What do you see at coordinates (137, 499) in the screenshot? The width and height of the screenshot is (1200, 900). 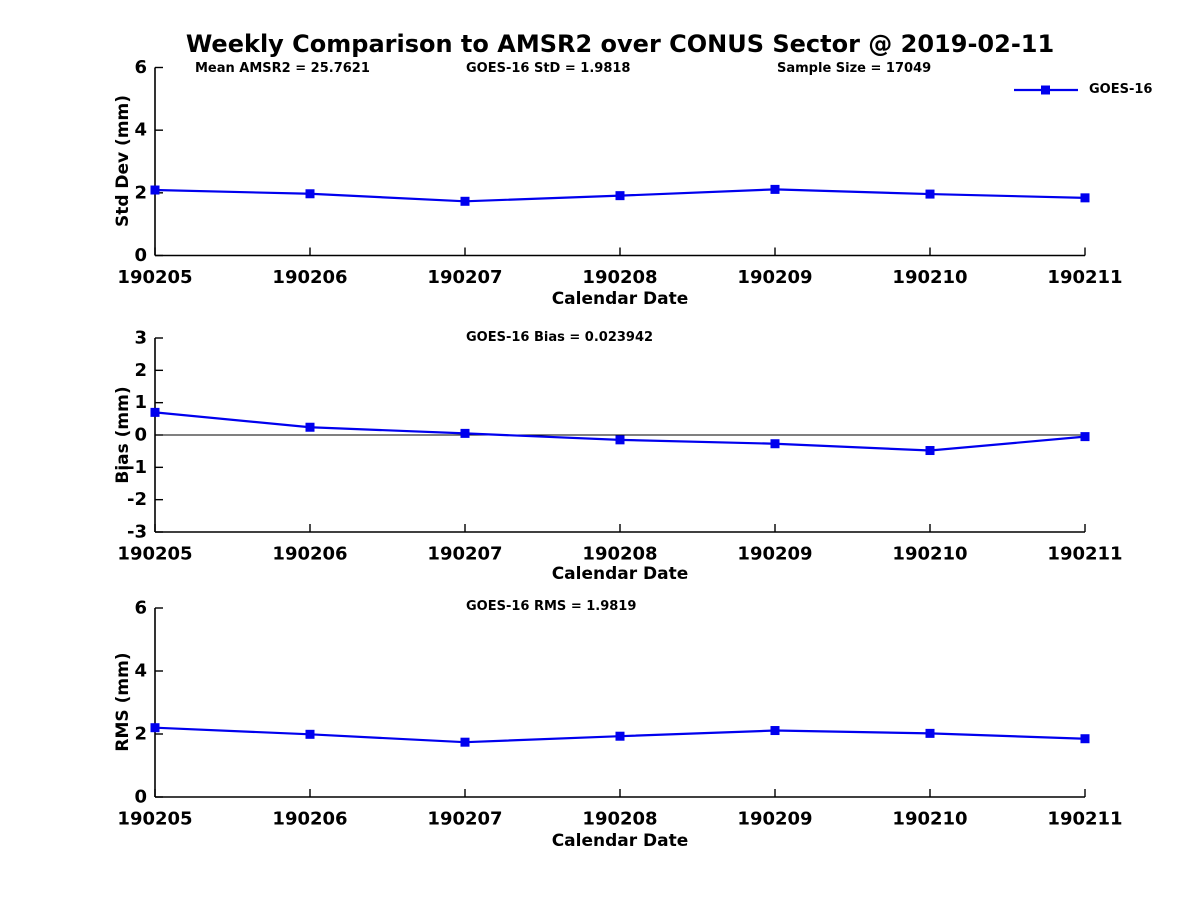 I see `y-tick-label: -2` at bounding box center [137, 499].